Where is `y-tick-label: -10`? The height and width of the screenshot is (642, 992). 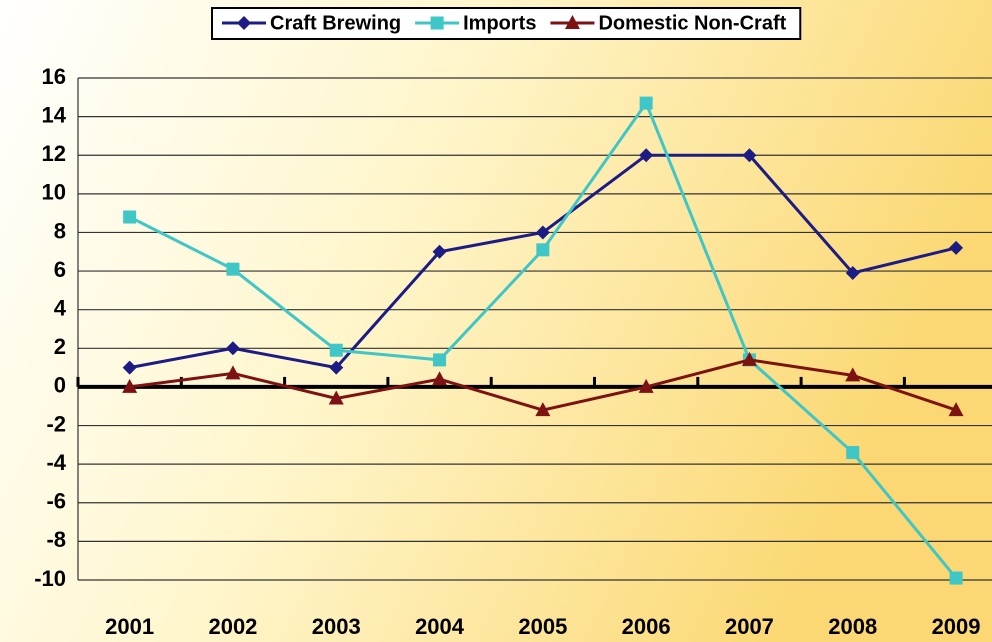
y-tick-label: -10 is located at coordinates (50, 578).